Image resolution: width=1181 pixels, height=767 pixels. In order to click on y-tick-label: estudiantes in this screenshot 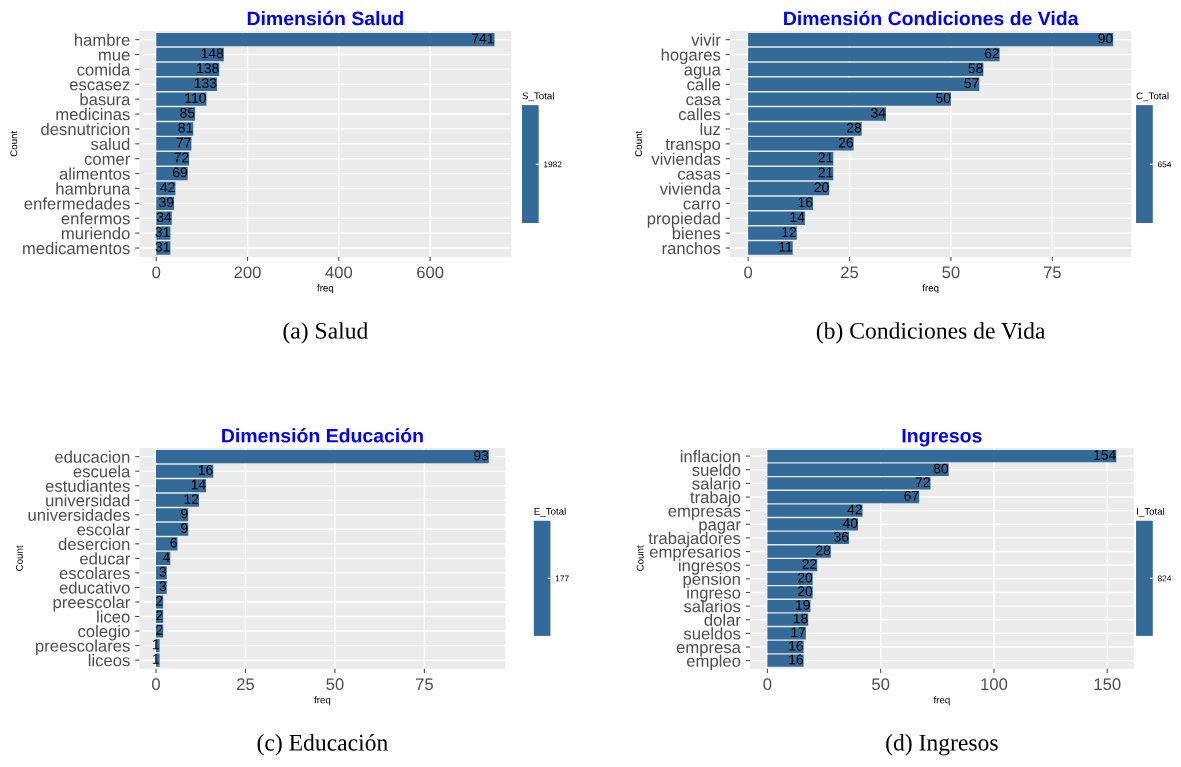, I will do `click(87, 485)`.